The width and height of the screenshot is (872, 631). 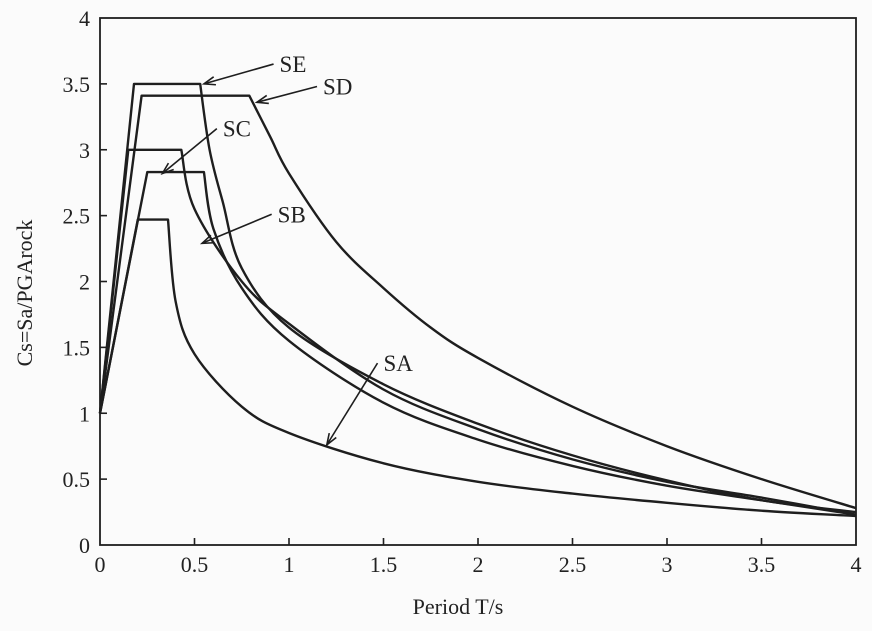 What do you see at coordinates (384, 564) in the screenshot?
I see `x-tick-label: 1.5` at bounding box center [384, 564].